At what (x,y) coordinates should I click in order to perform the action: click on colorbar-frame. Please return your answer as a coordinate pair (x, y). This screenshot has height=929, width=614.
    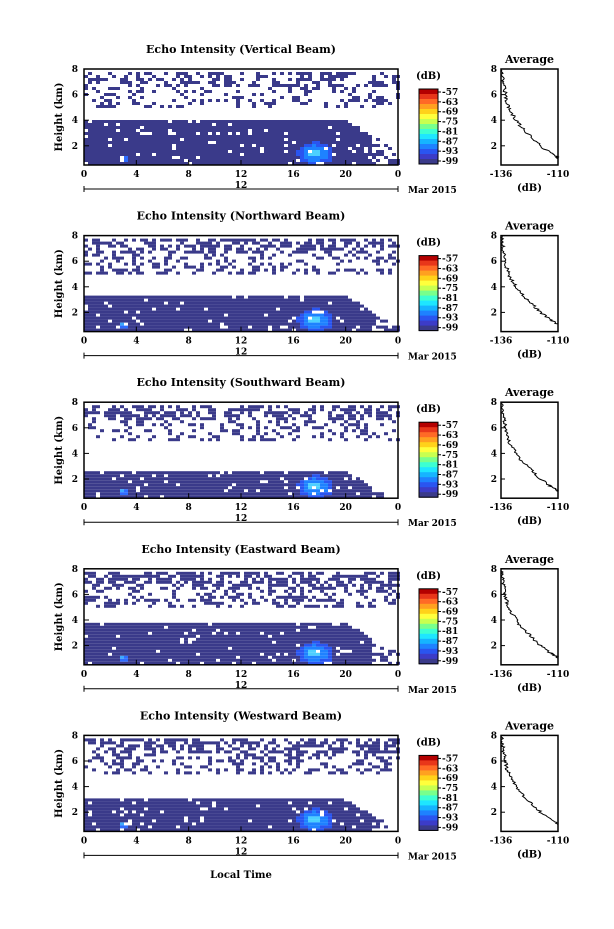
    Looking at the image, I should click on (428, 459).